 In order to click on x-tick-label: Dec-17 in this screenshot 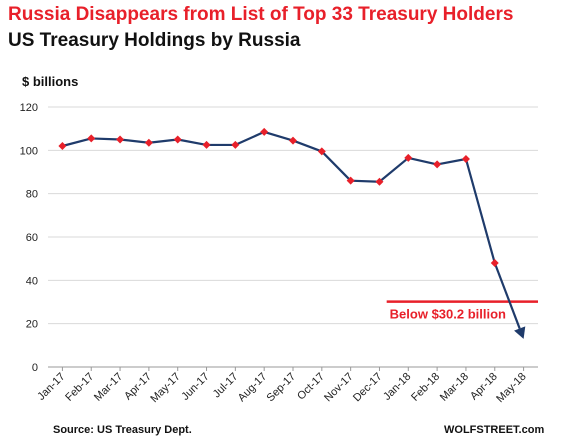, I will do `click(368, 388)`.